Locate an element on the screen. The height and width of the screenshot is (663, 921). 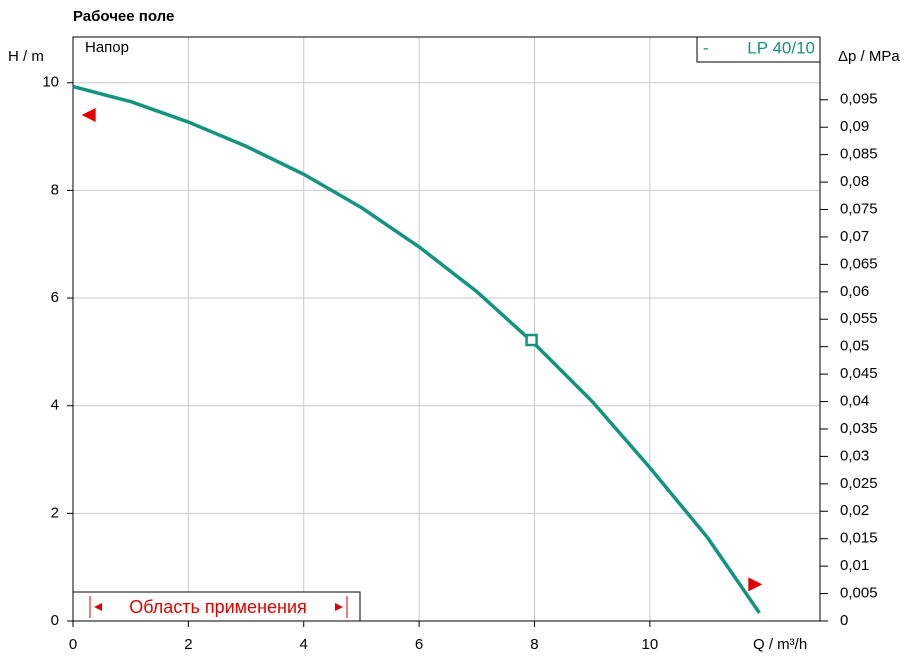
y2-tick-label: 0,045 is located at coordinates (859, 373).